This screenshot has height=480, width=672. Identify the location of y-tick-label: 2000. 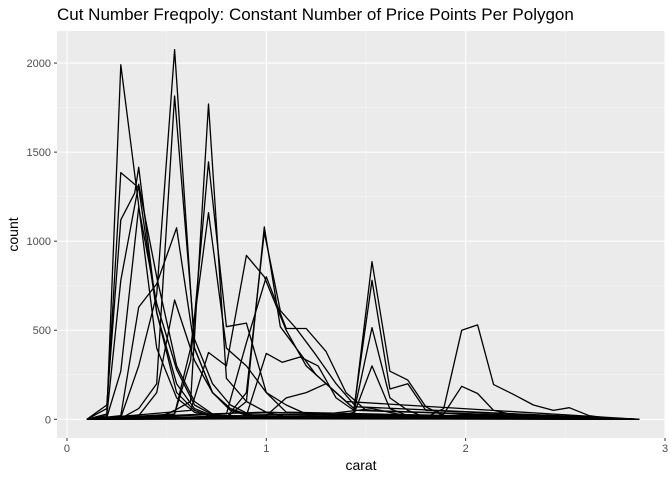
(39, 64).